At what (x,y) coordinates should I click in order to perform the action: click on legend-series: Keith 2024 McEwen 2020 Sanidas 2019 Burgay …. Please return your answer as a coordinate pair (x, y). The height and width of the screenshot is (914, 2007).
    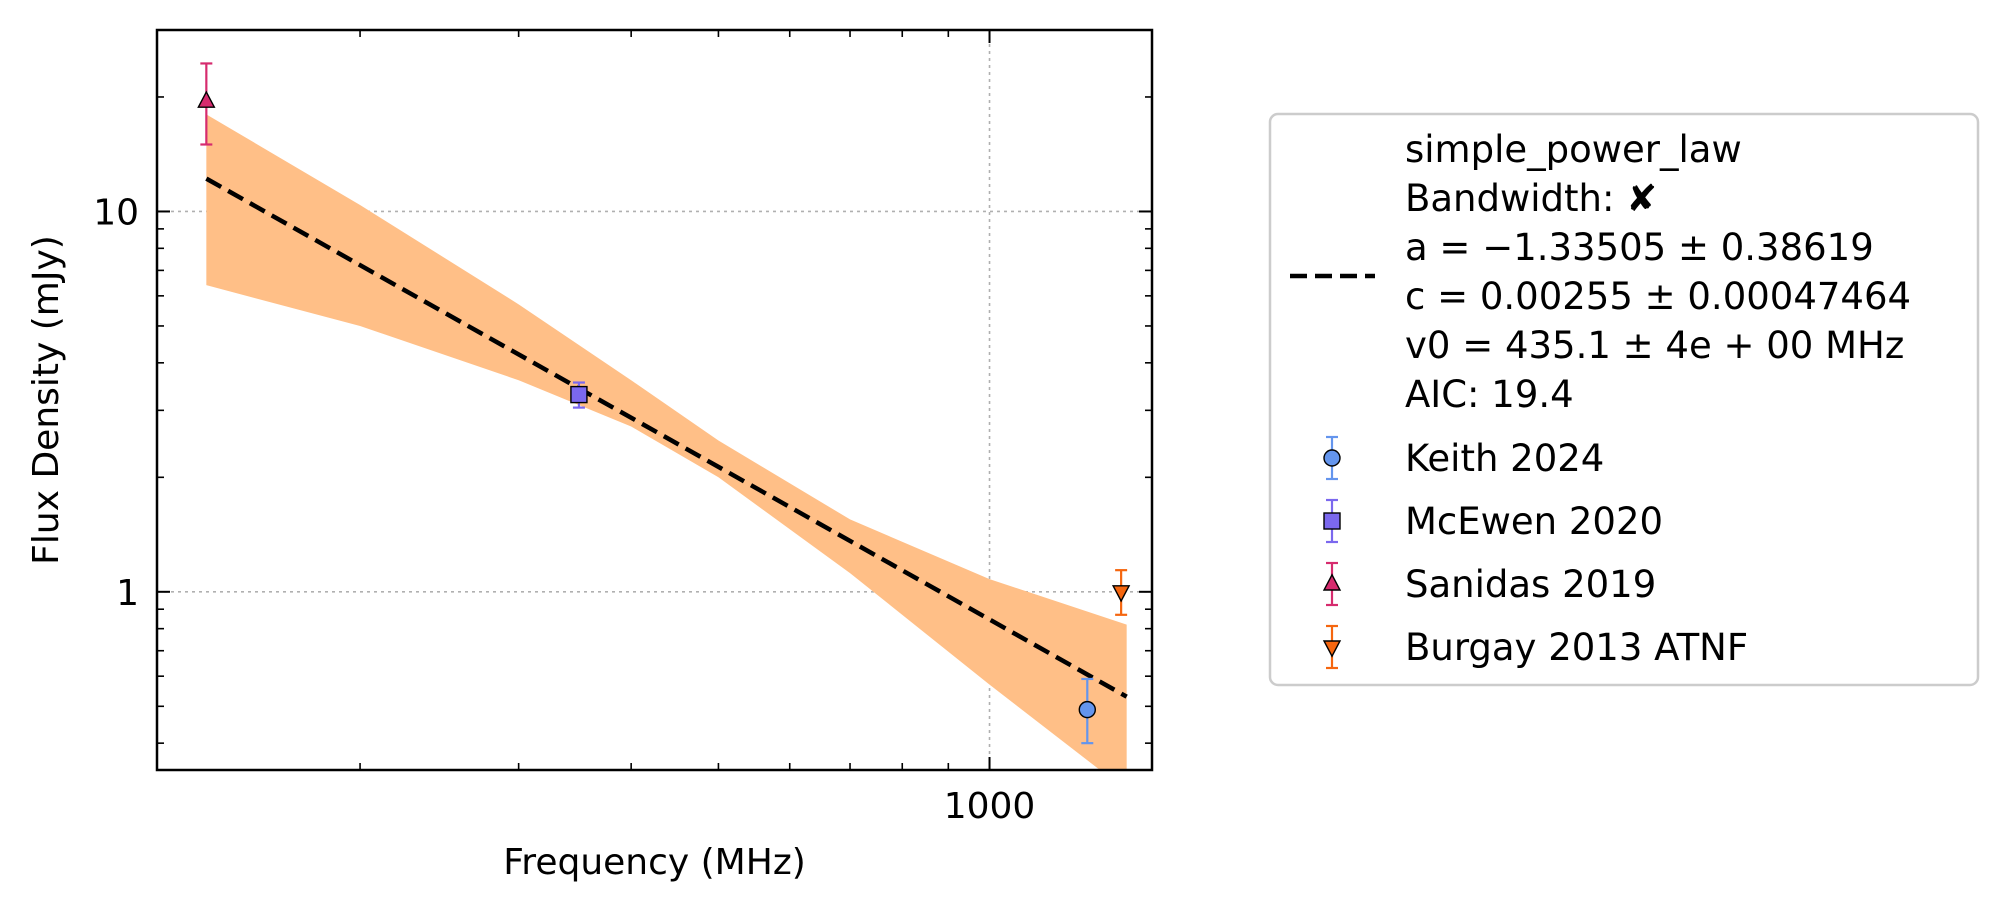
    Looking at the image, I should click on (1535, 552).